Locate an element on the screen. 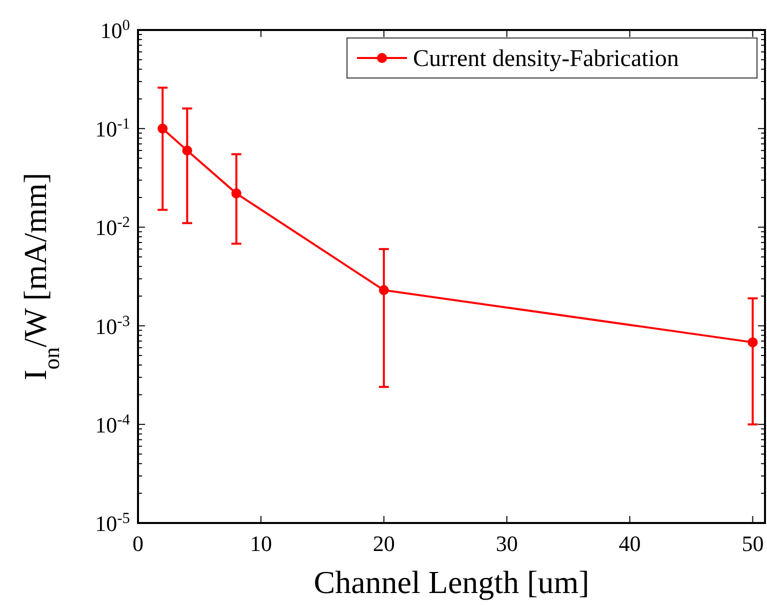 This screenshot has height=605, width=767. x-tick-label: 30 is located at coordinates (507, 543).